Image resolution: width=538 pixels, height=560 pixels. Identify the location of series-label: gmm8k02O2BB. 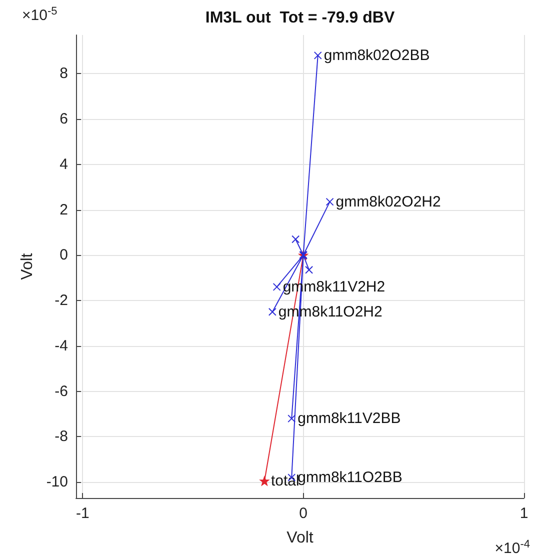
(377, 55).